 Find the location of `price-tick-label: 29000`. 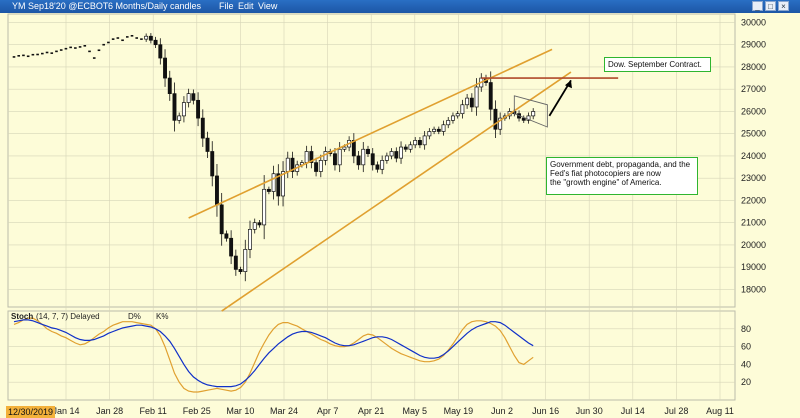

price-tick-label: 29000 is located at coordinates (753, 45).